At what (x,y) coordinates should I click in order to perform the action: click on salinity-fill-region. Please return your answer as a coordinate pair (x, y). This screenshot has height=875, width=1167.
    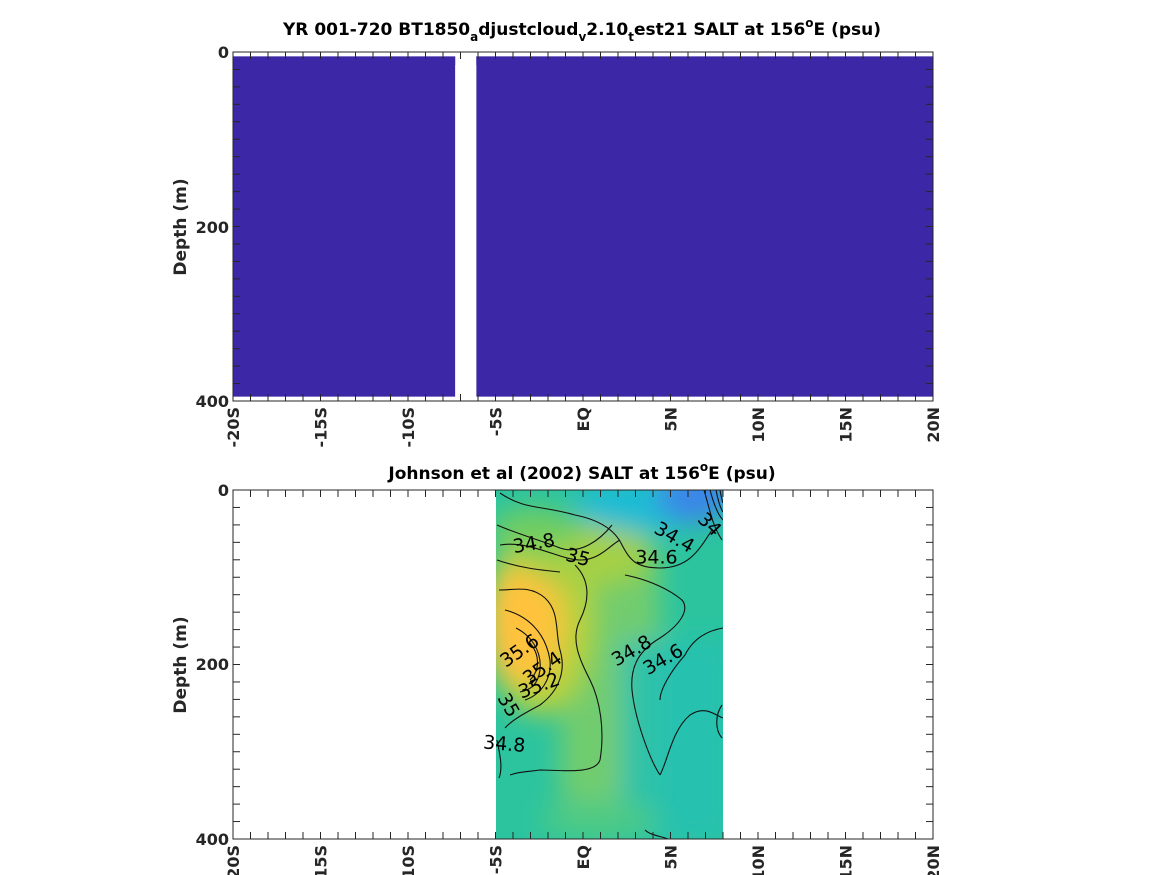
    Looking at the image, I should click on (344, 226).